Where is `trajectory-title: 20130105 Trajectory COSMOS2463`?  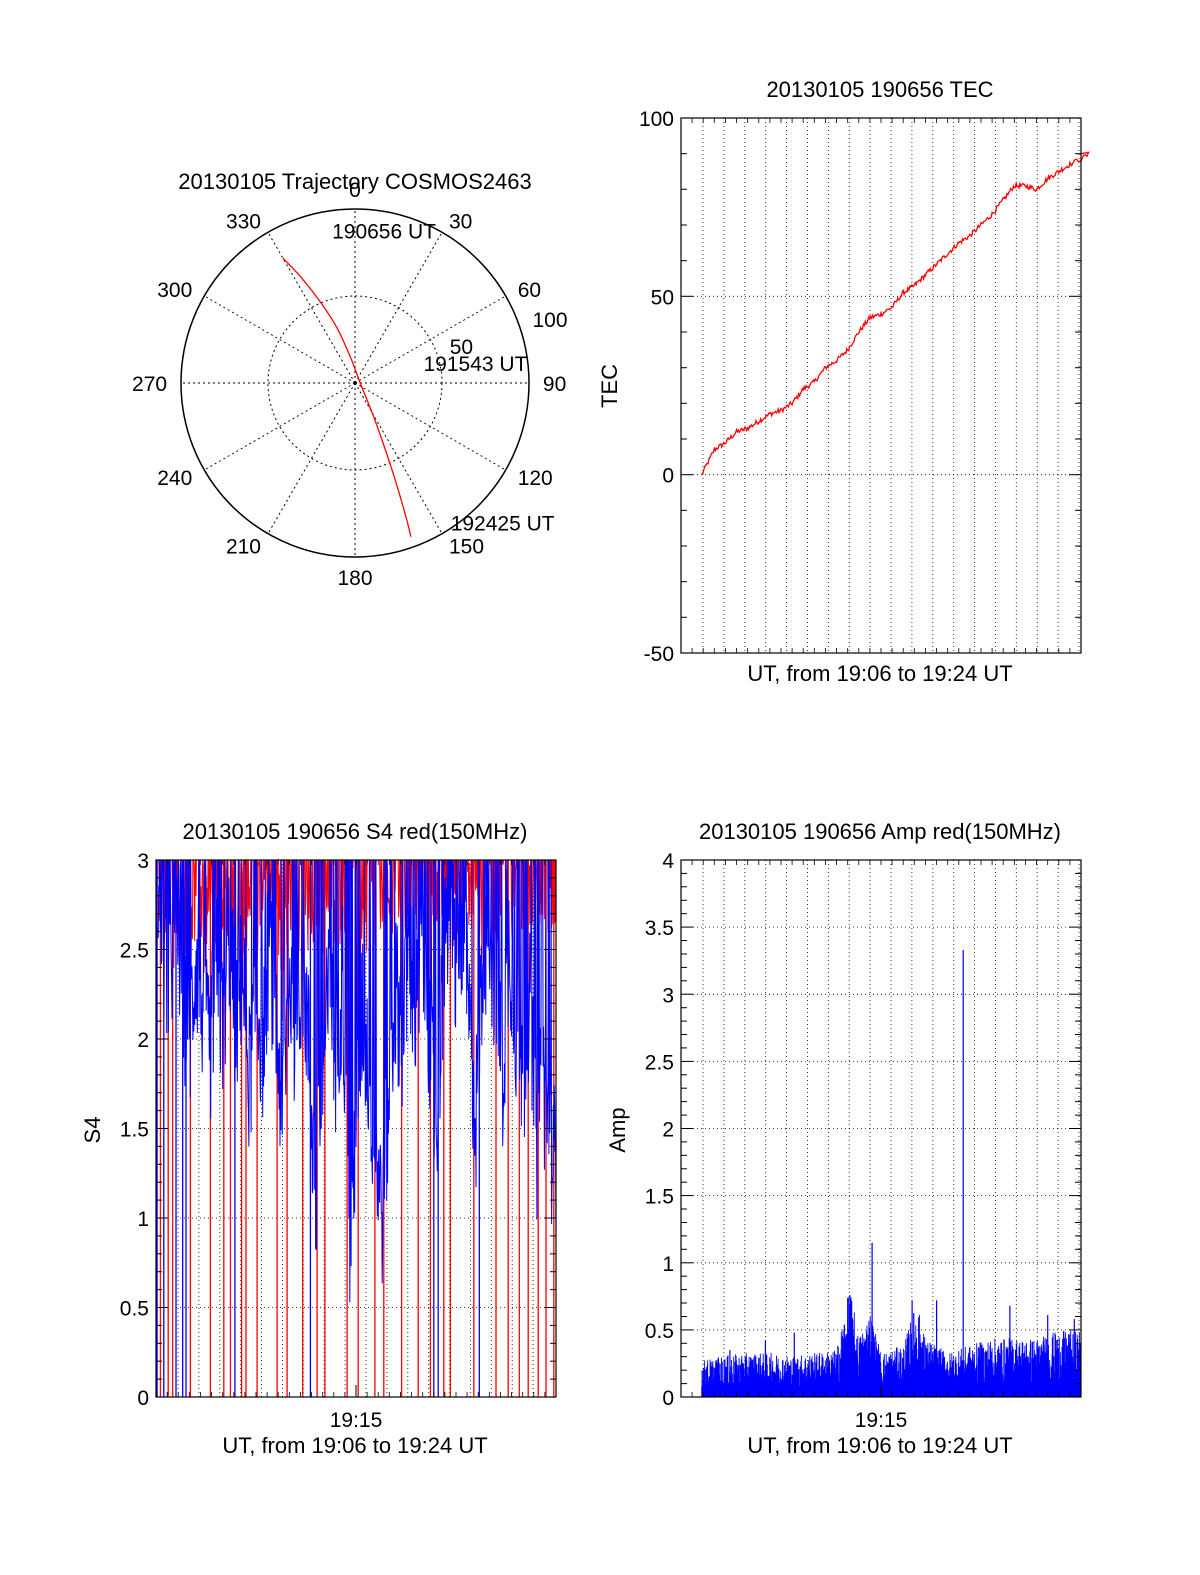
trajectory-title: 20130105 Trajectory COSMOS2463 is located at coordinates (354, 181).